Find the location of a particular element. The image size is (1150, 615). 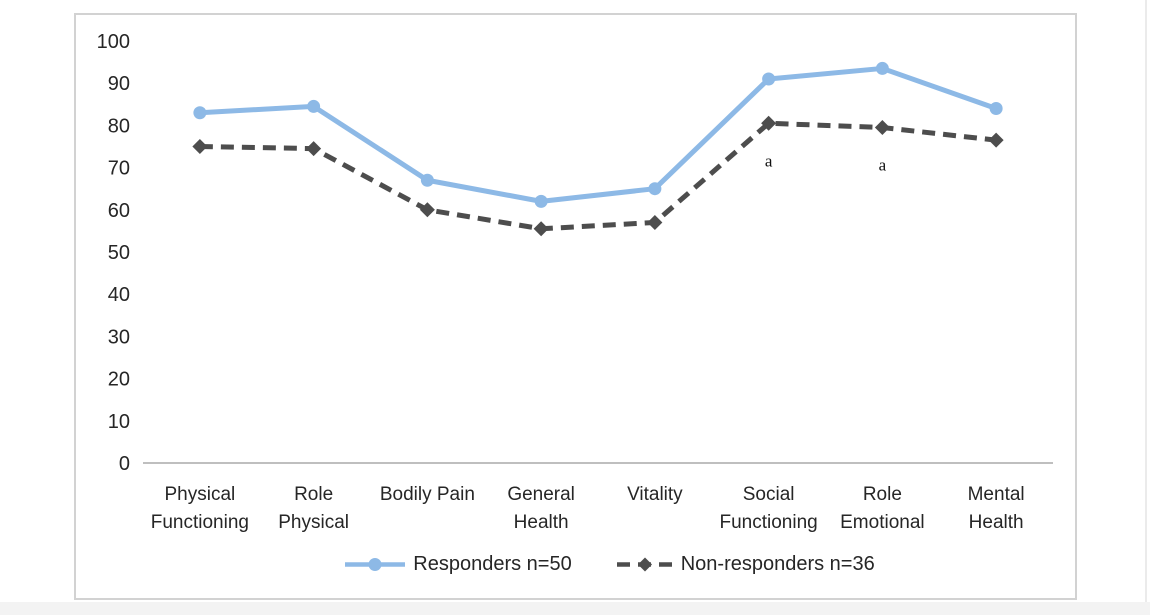

x-axis-category-label: Social Functioning is located at coordinates (769, 508).